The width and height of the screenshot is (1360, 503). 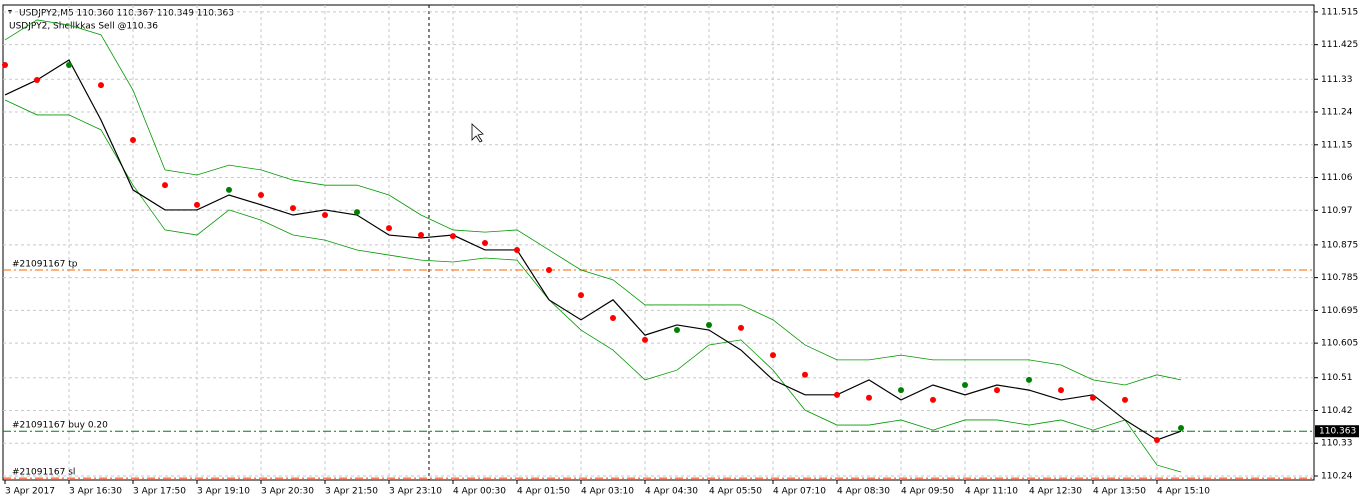 What do you see at coordinates (83, 27) in the screenshot?
I see `chart-subtitle: USDJPY2, Shellkkas Sell @110.36` at bounding box center [83, 27].